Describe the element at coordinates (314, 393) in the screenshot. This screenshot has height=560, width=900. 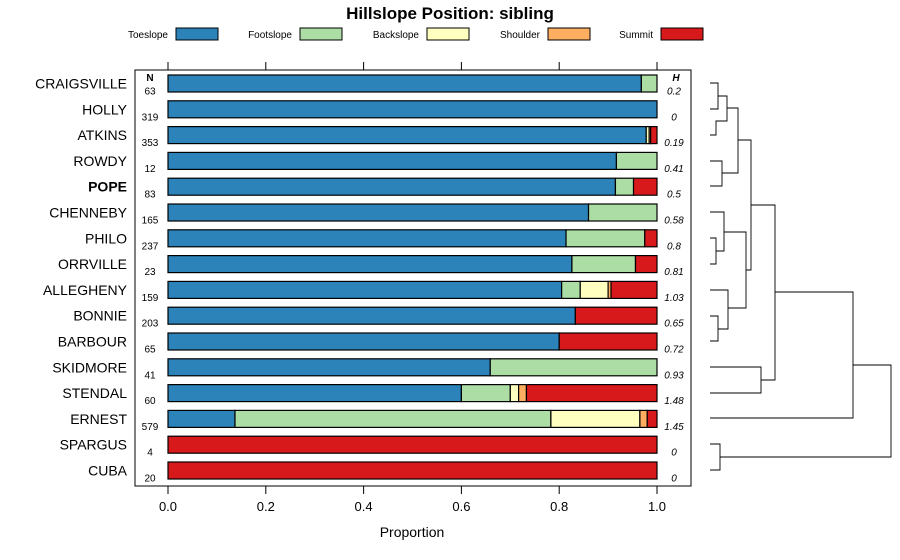
I see `bar-stendal-toeslope` at that location.